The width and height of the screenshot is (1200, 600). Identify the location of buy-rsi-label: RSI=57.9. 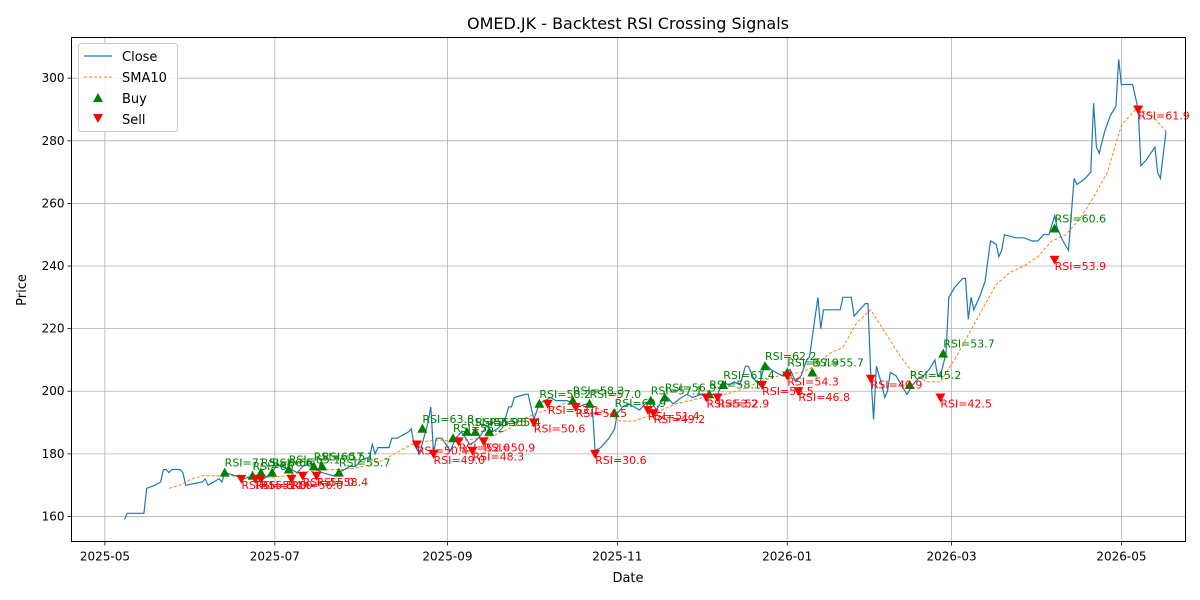
(813, 362).